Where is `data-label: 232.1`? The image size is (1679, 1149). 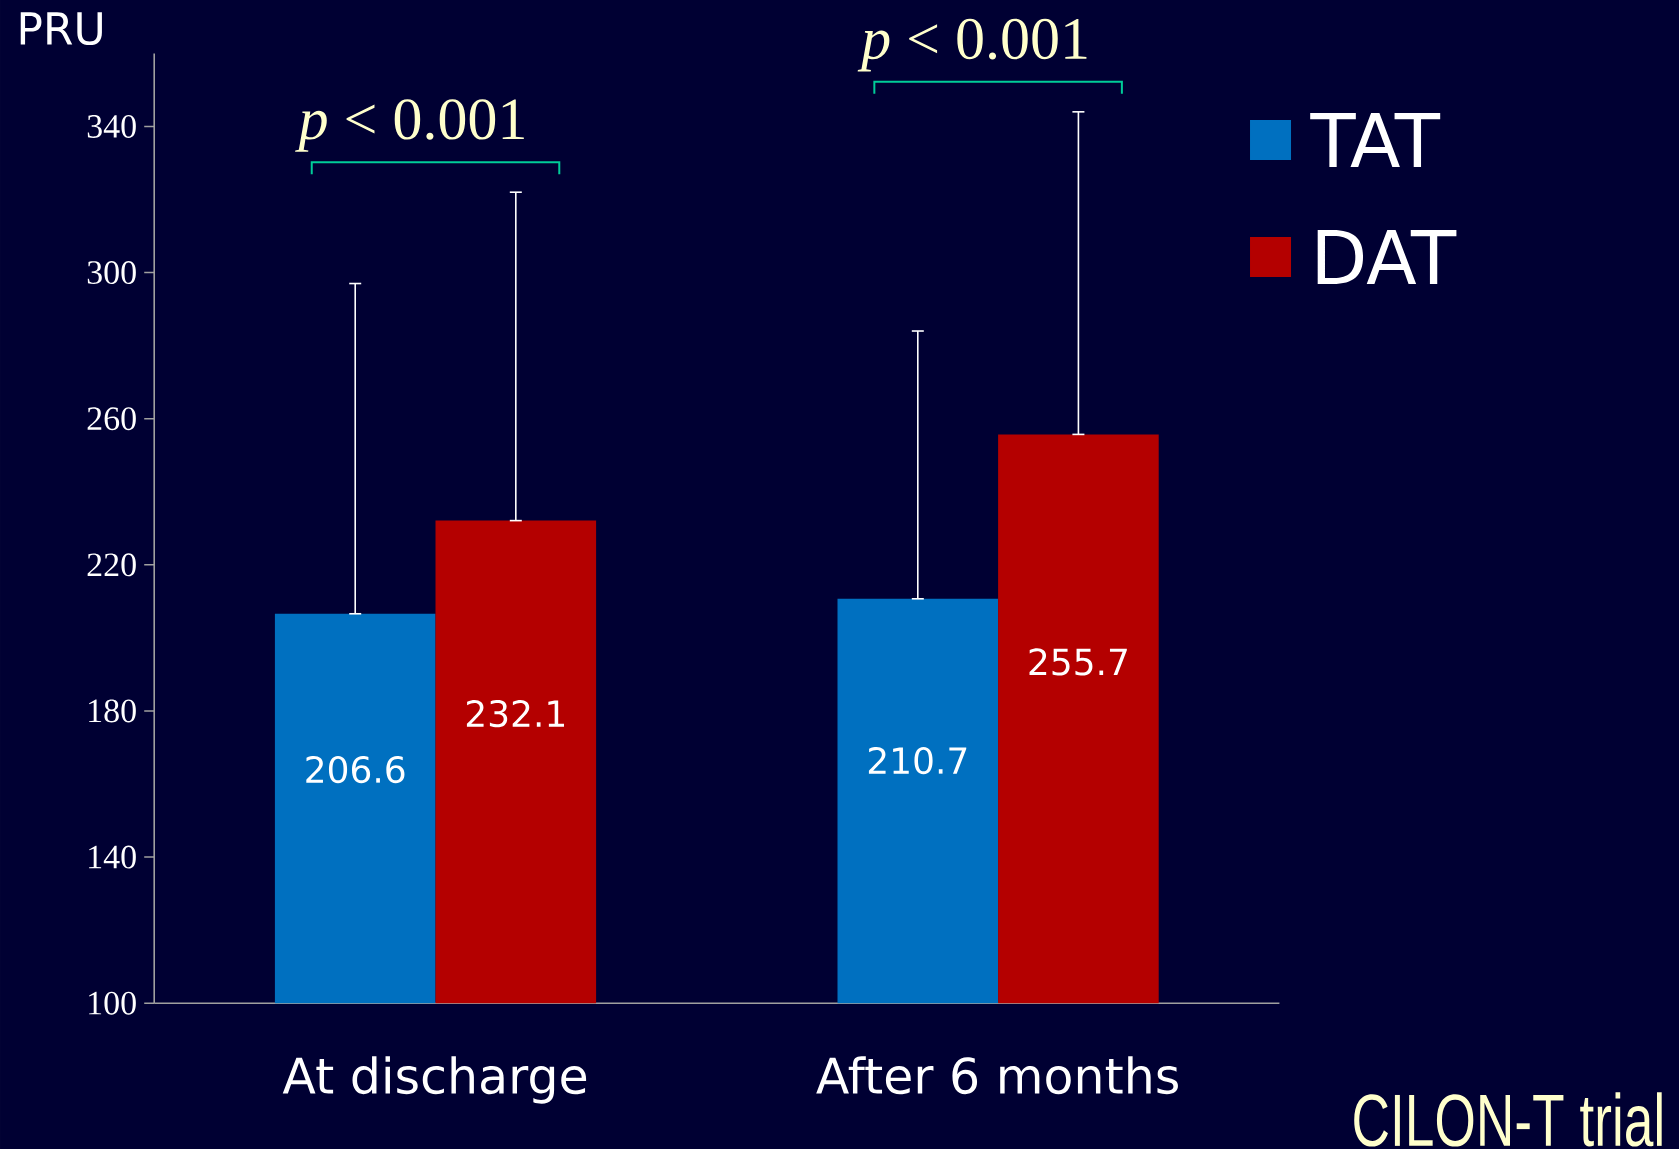
data-label: 232.1 is located at coordinates (515, 714).